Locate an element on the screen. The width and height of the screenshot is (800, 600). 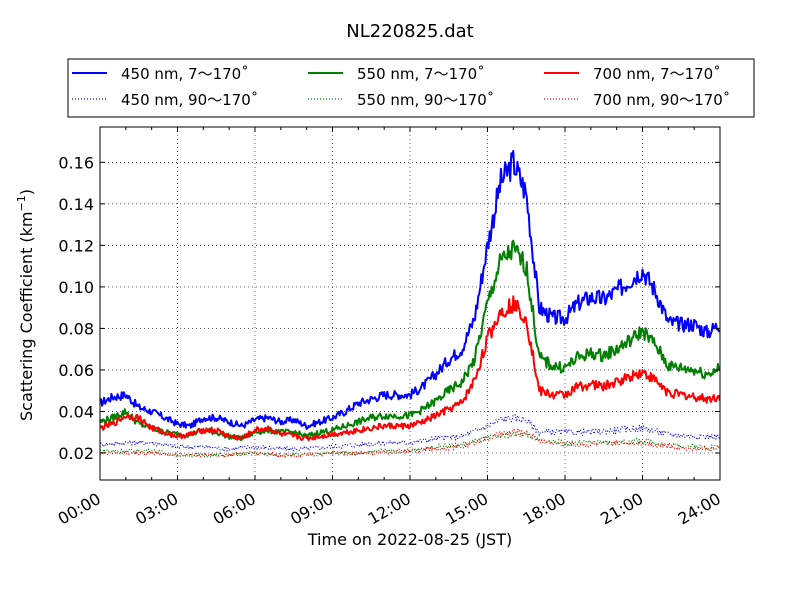
y-tick-label: 0.06 is located at coordinates (76, 370).